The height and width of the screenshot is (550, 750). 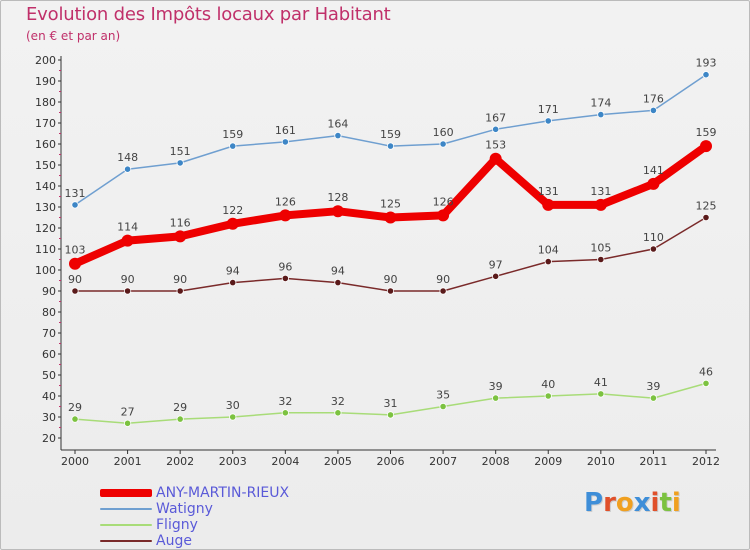 What do you see at coordinates (653, 98) in the screenshot?
I see `data-label: 176` at bounding box center [653, 98].